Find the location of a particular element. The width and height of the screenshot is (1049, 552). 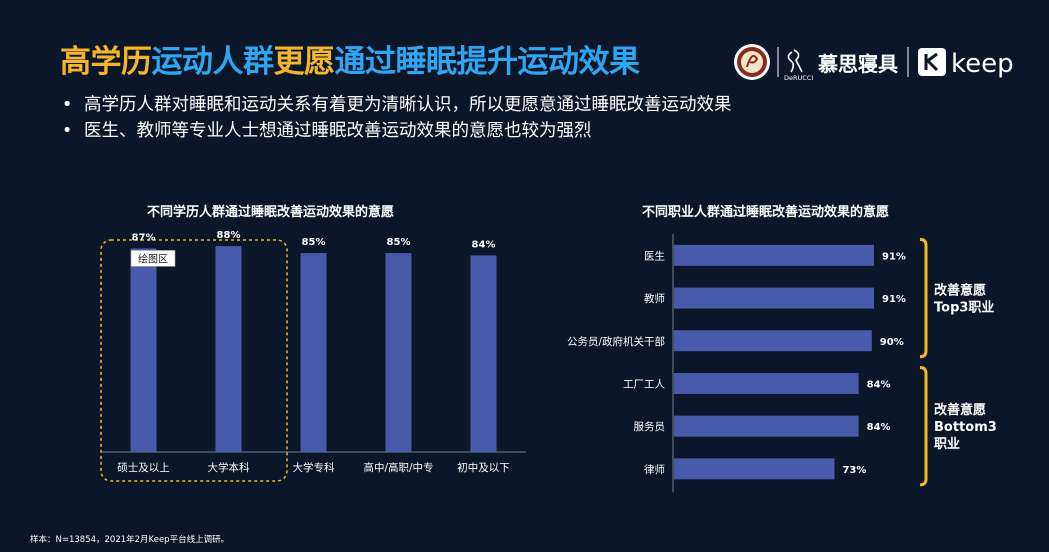

group-annotation-label: Top3职业 is located at coordinates (964, 308).